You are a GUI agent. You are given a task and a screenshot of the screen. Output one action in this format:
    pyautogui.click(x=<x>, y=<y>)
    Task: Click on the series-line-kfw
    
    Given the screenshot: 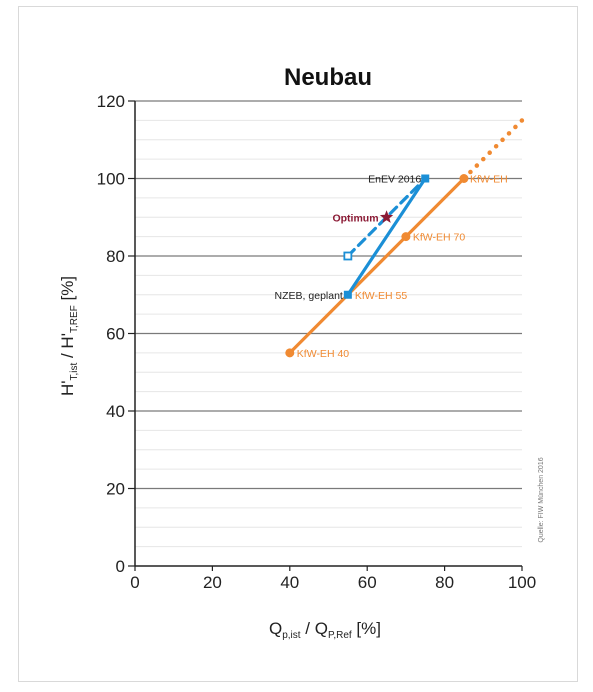 What is the action you would take?
    pyautogui.click(x=377, y=265)
    